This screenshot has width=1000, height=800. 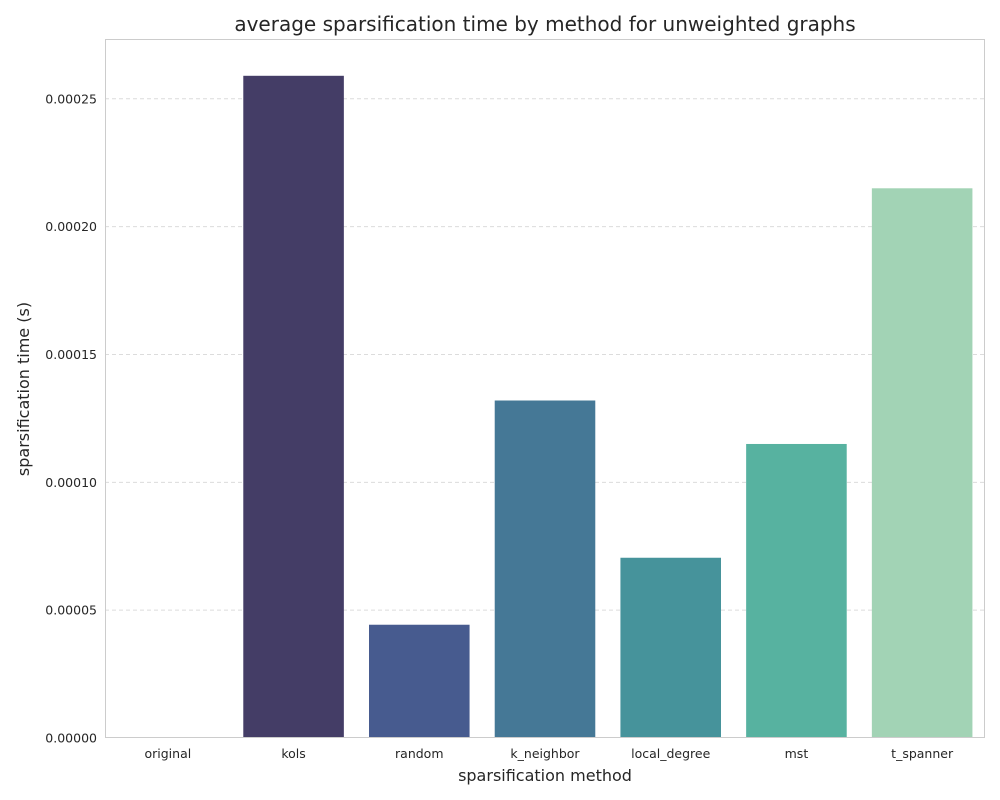 What do you see at coordinates (545, 775) in the screenshot?
I see `x-axis-label: sparsification method` at bounding box center [545, 775].